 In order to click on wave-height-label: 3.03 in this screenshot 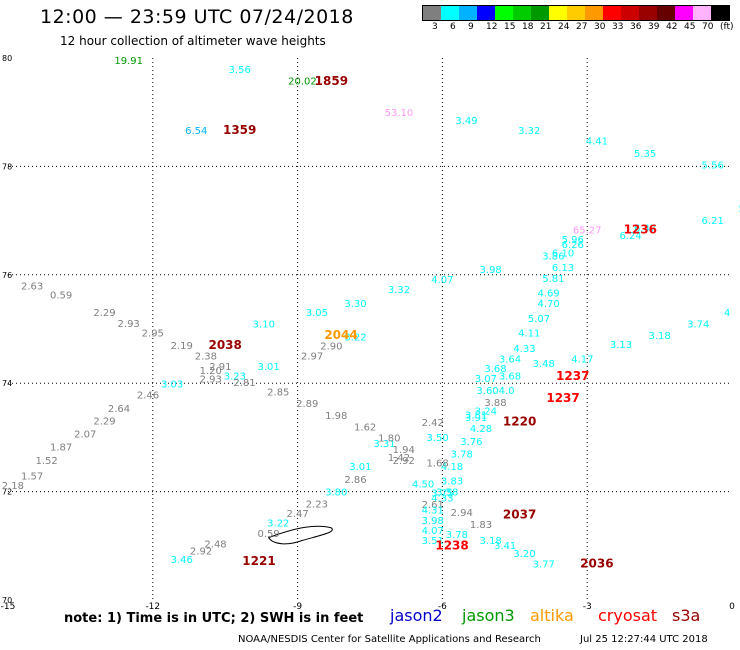, I will do `click(172, 385)`.